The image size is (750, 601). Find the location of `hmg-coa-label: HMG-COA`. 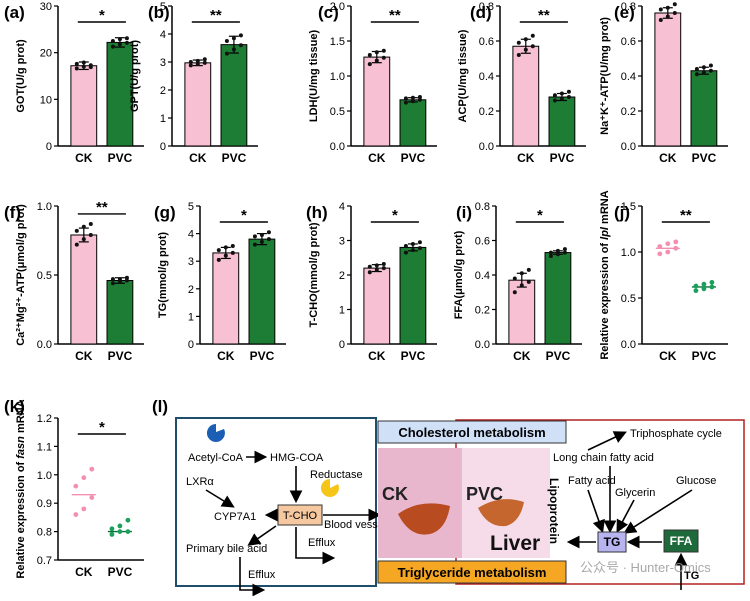

hmg-coa-label: HMG-COA is located at coordinates (297, 458).